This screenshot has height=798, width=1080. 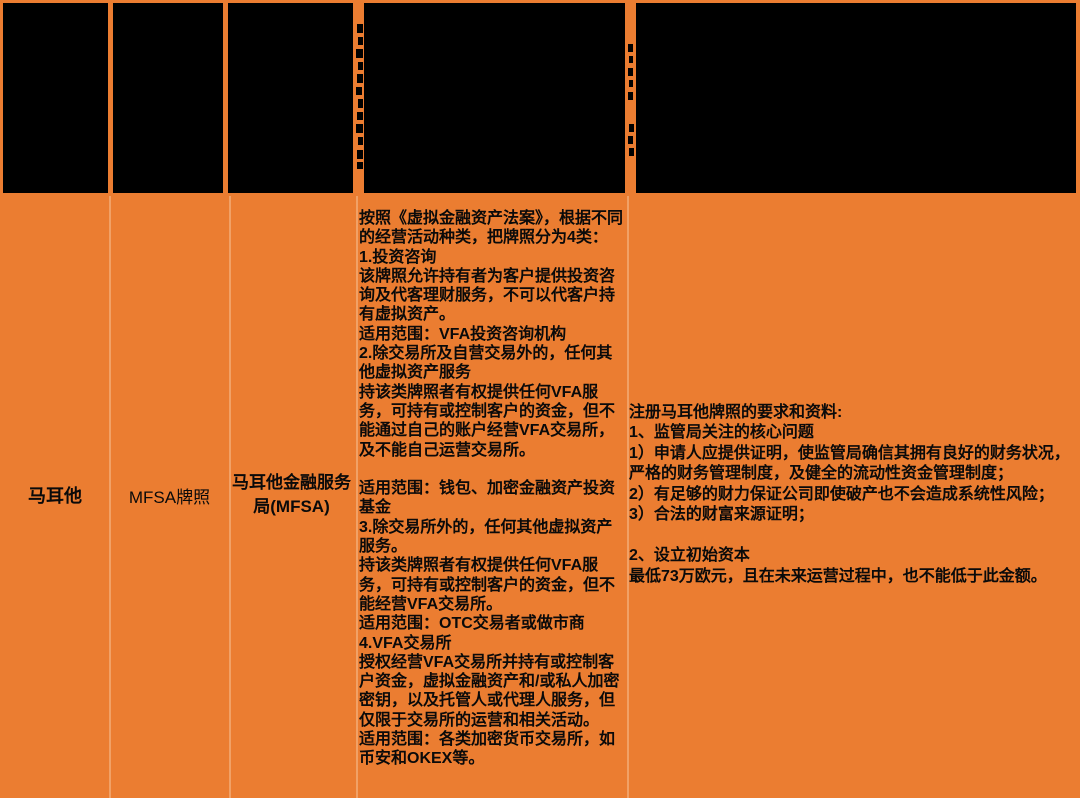 I want to click on header-cell-blackout-license-types, so click(x=494, y=98).